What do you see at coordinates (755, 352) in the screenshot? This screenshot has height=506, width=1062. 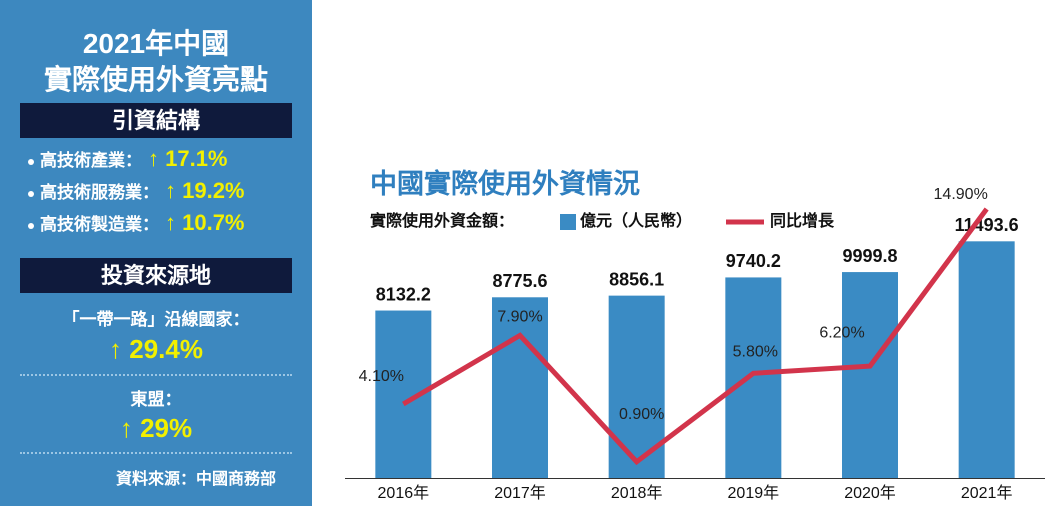 I see `line-value-label: 5.80%` at bounding box center [755, 352].